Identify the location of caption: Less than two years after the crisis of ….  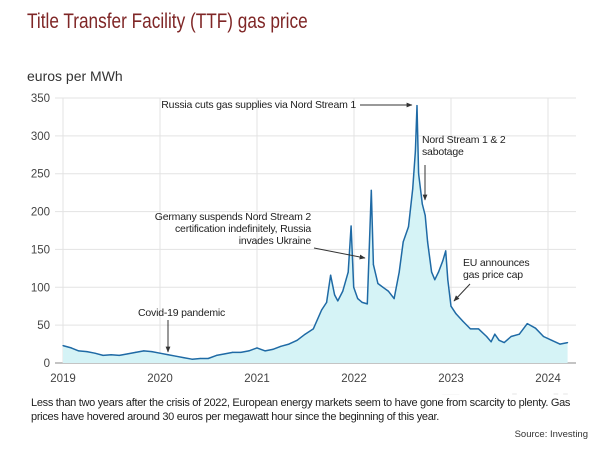
(301, 410).